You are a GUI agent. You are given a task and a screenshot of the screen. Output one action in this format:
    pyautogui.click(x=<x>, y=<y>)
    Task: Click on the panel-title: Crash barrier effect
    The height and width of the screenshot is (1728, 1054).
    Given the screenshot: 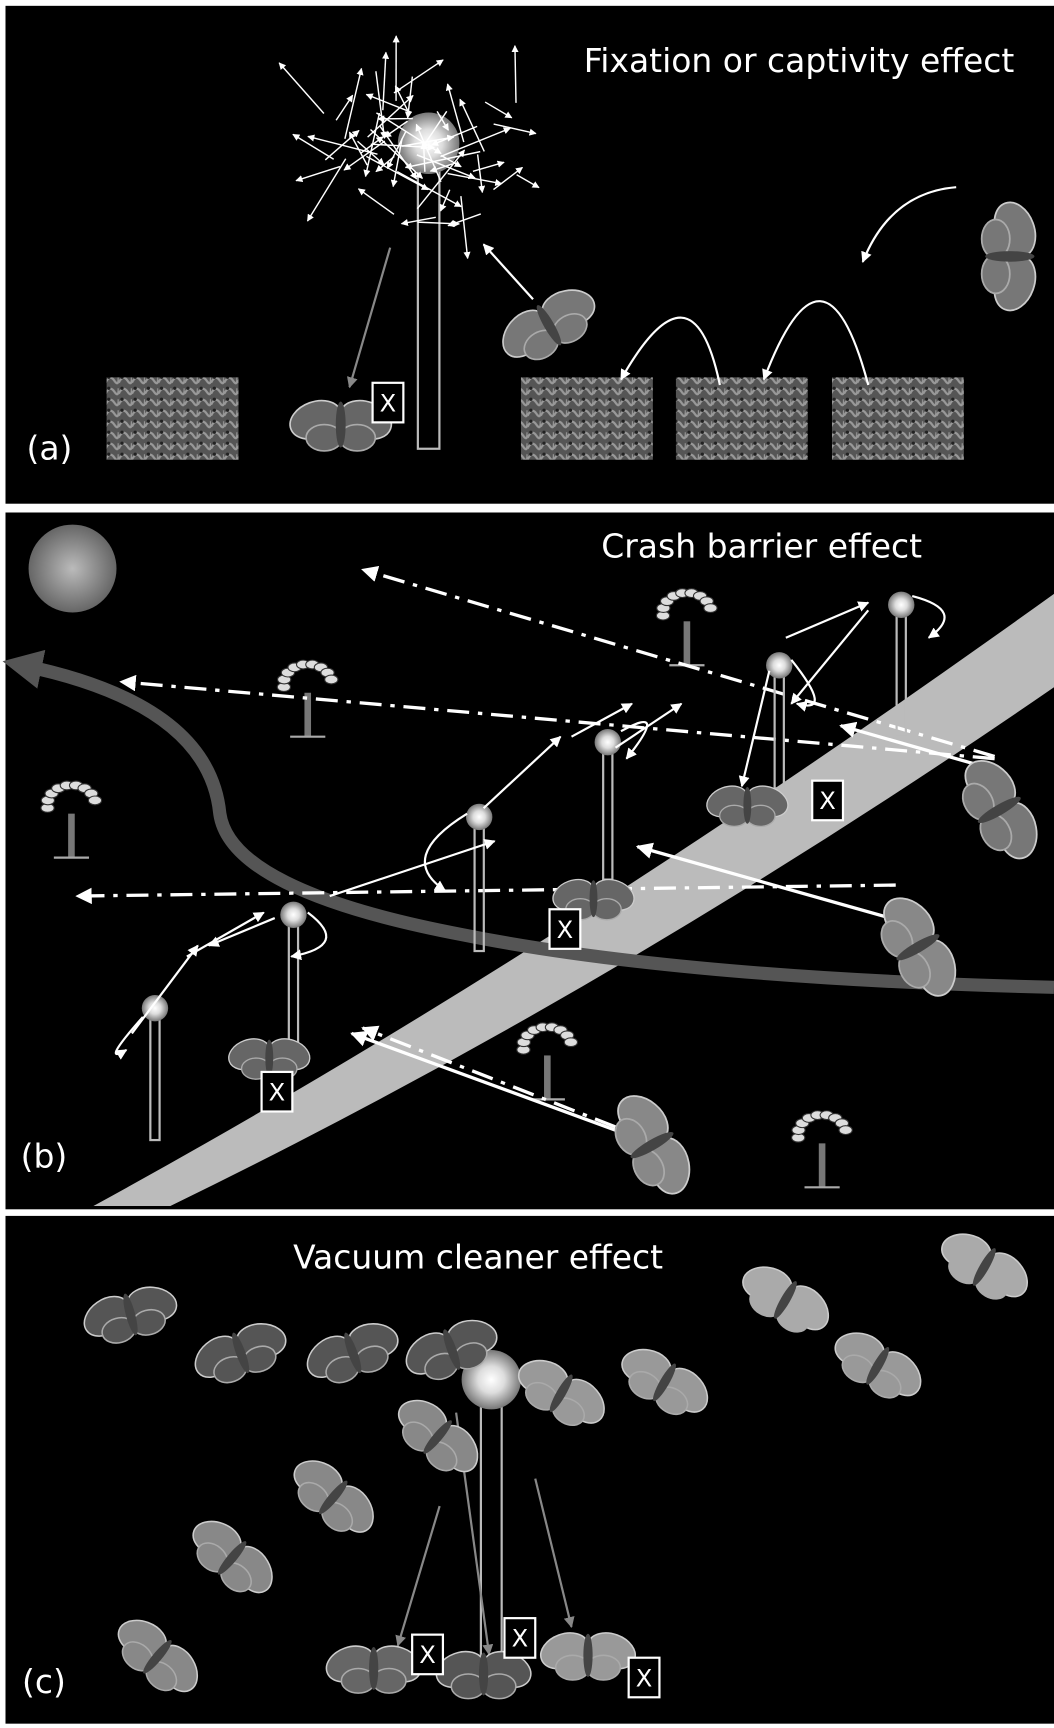 What is the action you would take?
    pyautogui.click(x=761, y=546)
    